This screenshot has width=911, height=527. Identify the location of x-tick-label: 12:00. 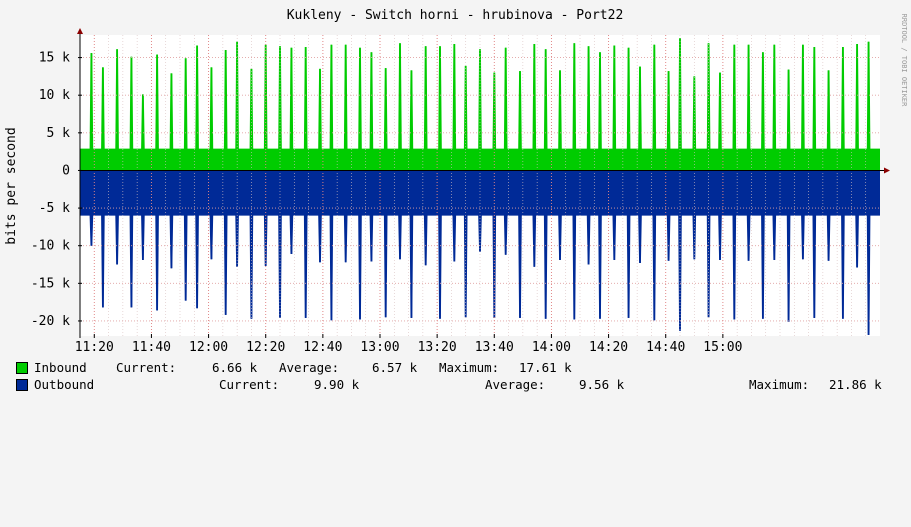
(208, 347).